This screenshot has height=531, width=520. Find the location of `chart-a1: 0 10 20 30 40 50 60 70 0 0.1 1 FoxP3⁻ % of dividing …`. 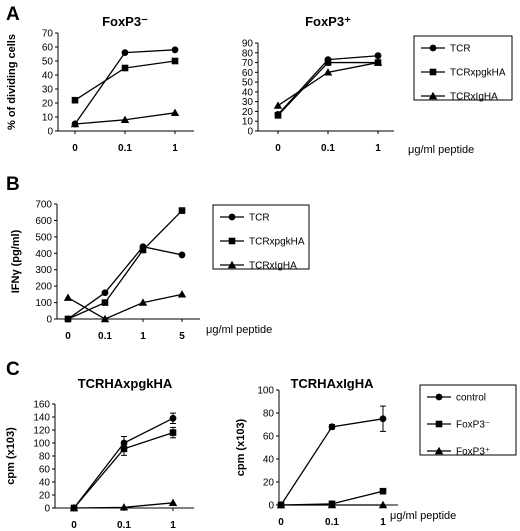

chart-a1: 0 10 20 30 40 50 60 70 0 0.1 1 FoxP3⁻ % of dividing … is located at coordinates (100, 84).